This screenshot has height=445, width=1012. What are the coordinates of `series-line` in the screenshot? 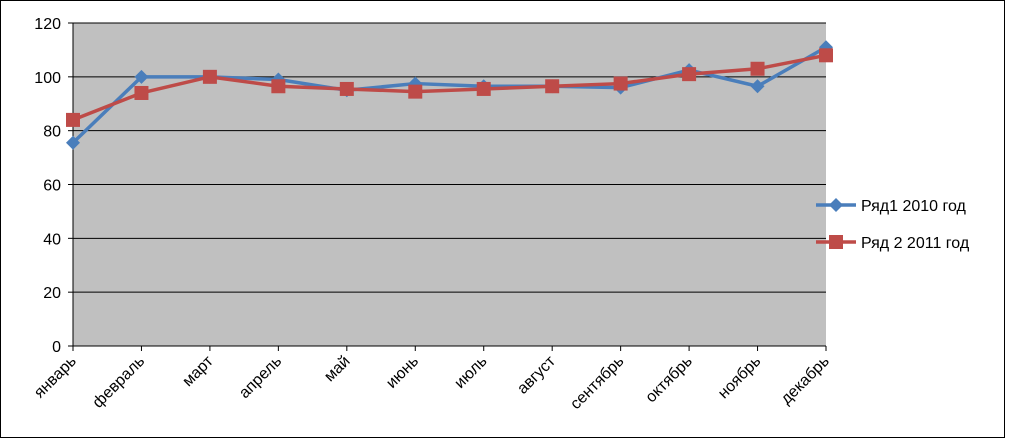 It's located at (449, 87).